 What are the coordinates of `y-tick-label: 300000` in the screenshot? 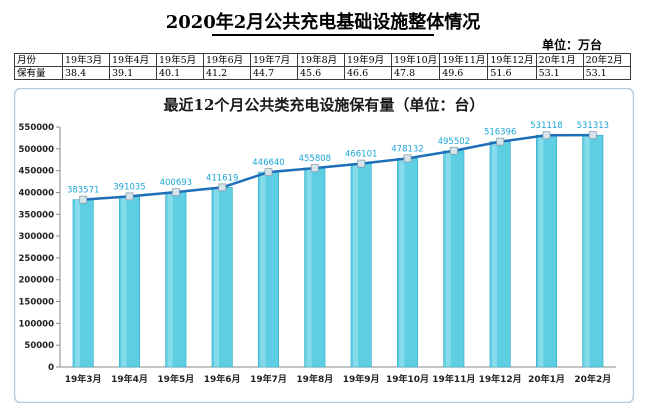 It's located at (37, 237).